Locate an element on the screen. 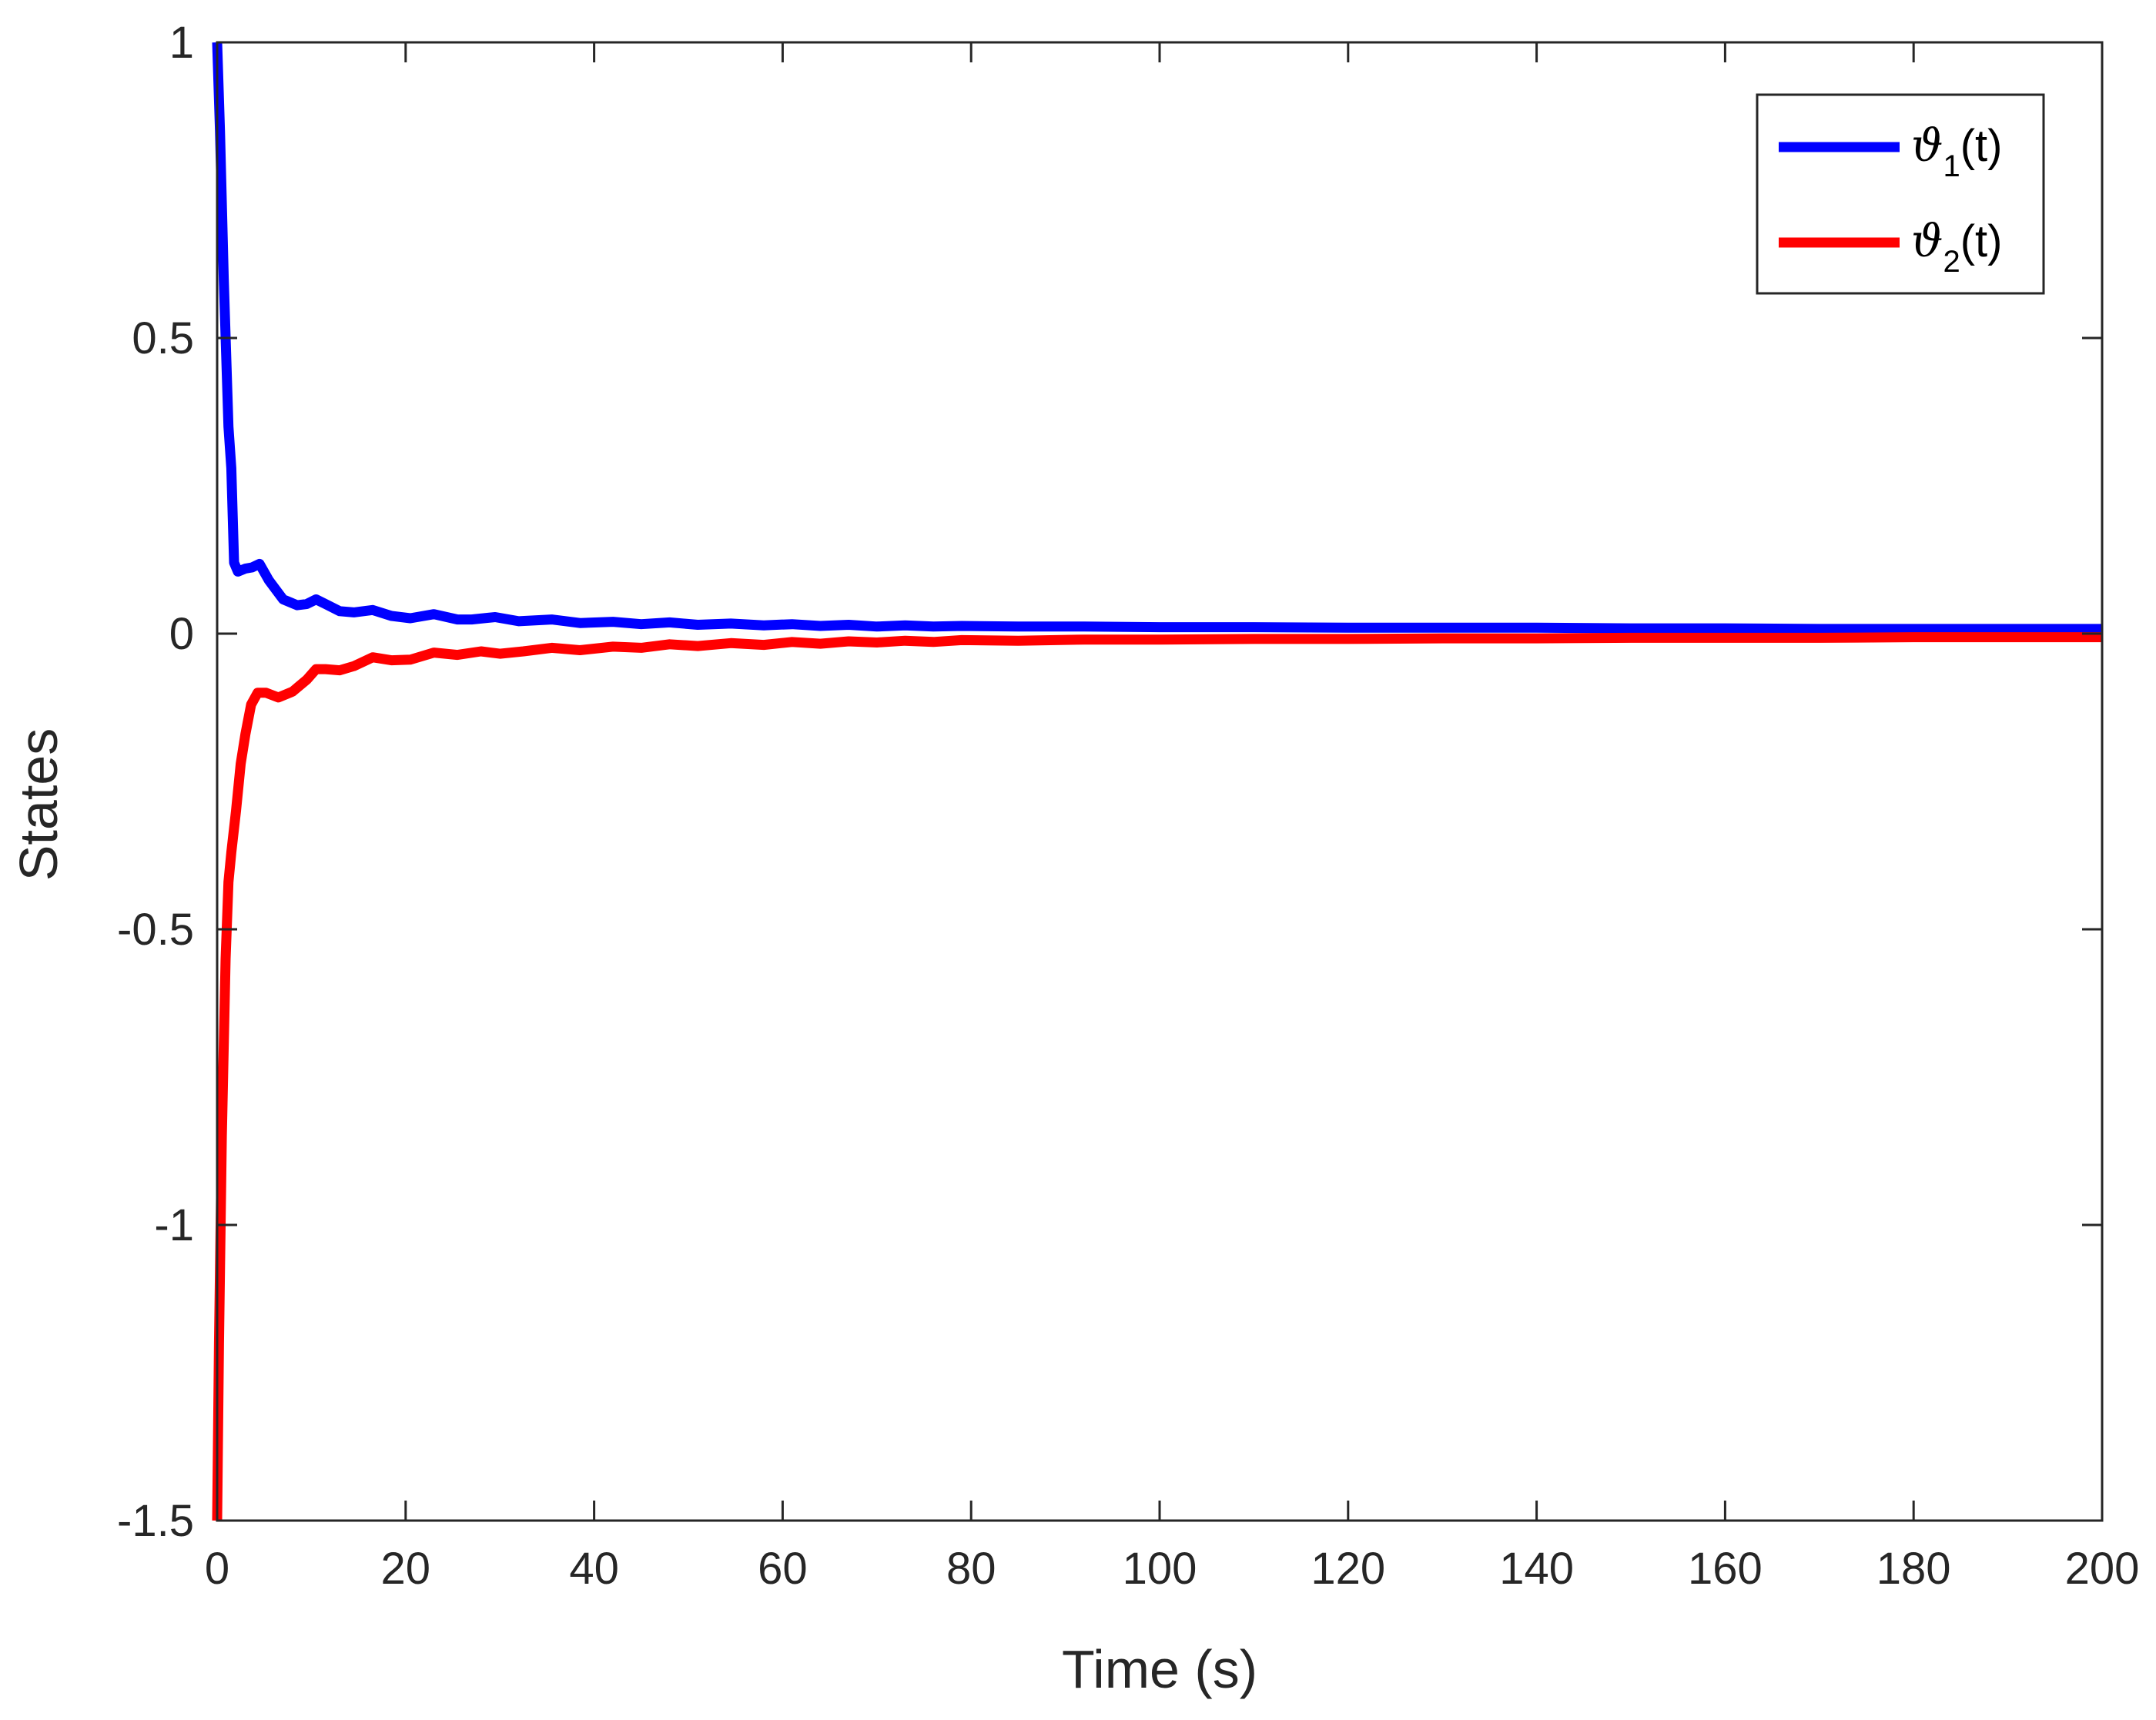 This screenshot has width=2156, height=1720. x-tick-label: 60 is located at coordinates (783, 1569).